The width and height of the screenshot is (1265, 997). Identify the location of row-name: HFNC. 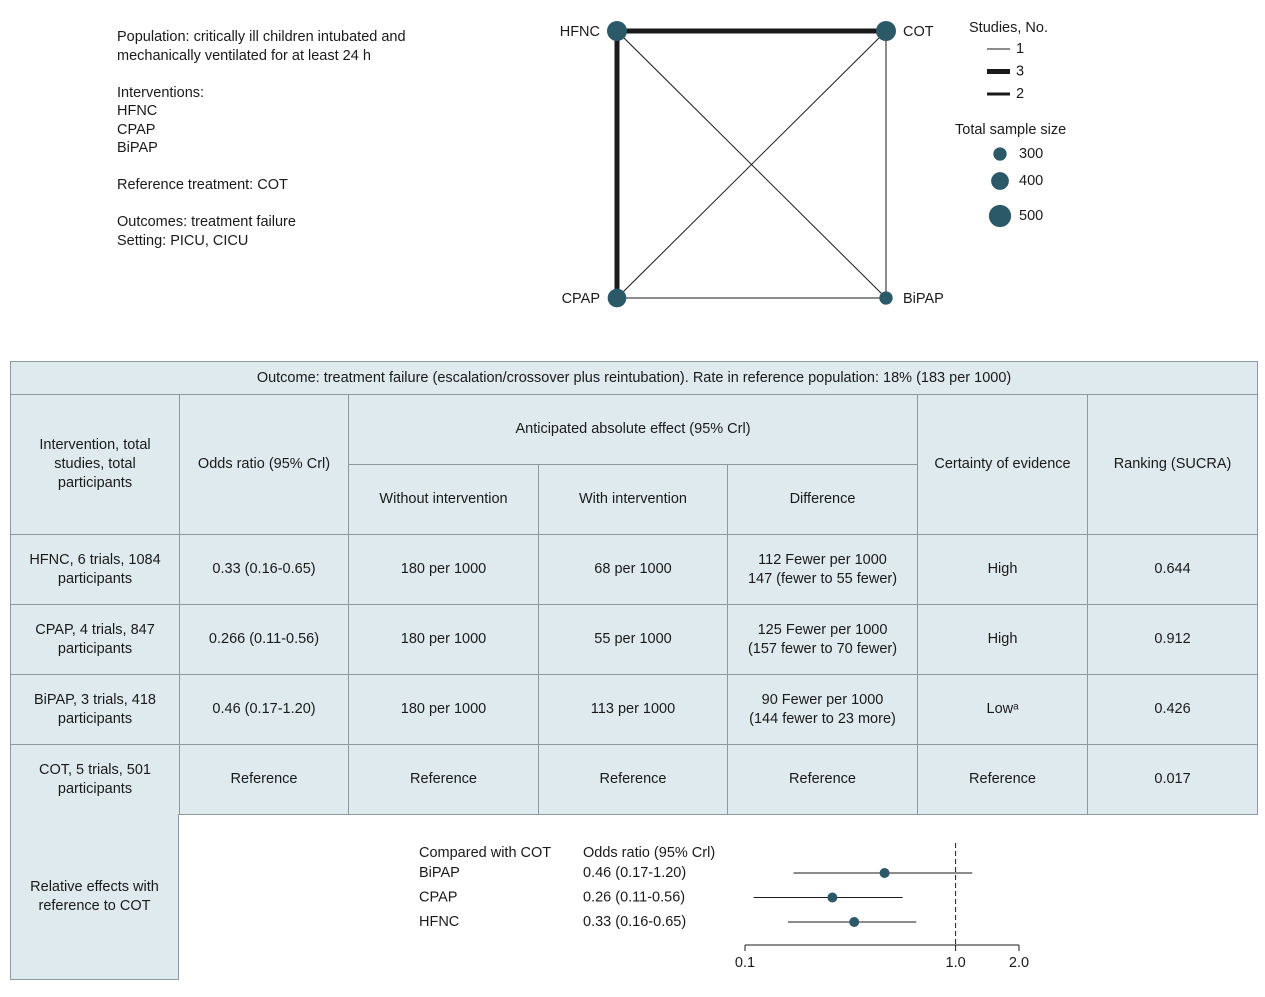
(439, 922).